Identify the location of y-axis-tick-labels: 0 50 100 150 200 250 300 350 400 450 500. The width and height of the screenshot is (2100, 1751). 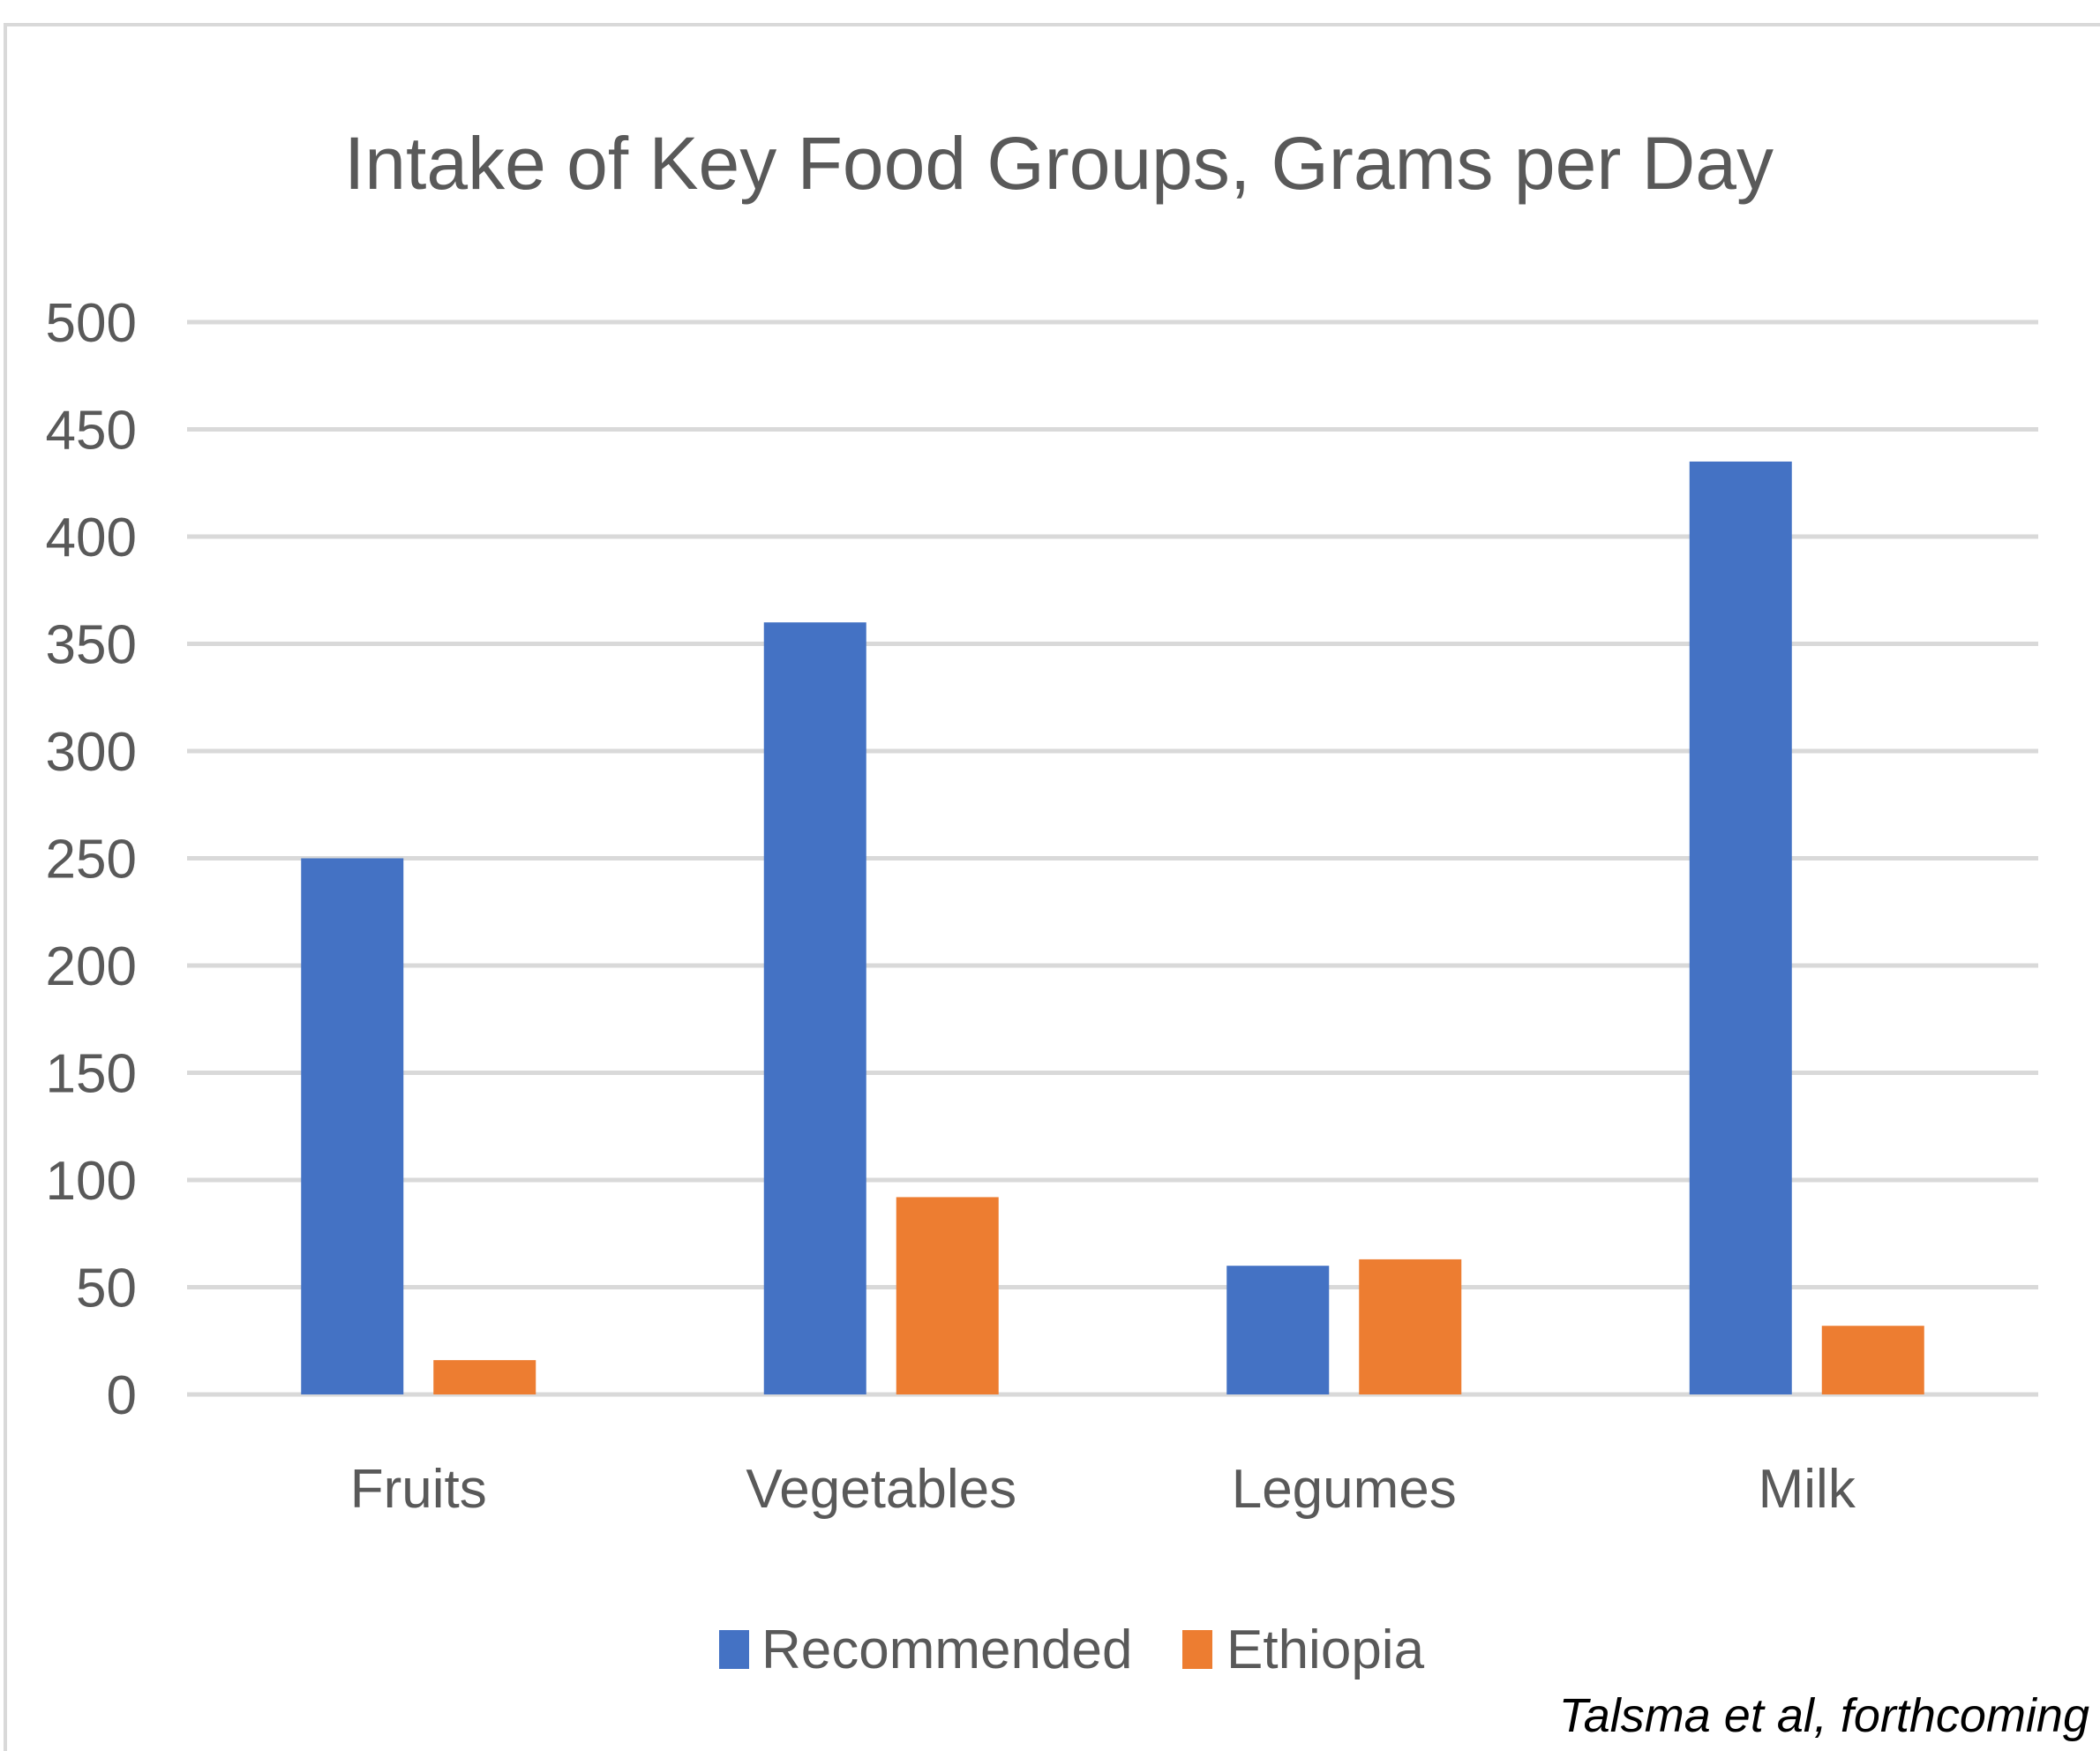
(91, 859).